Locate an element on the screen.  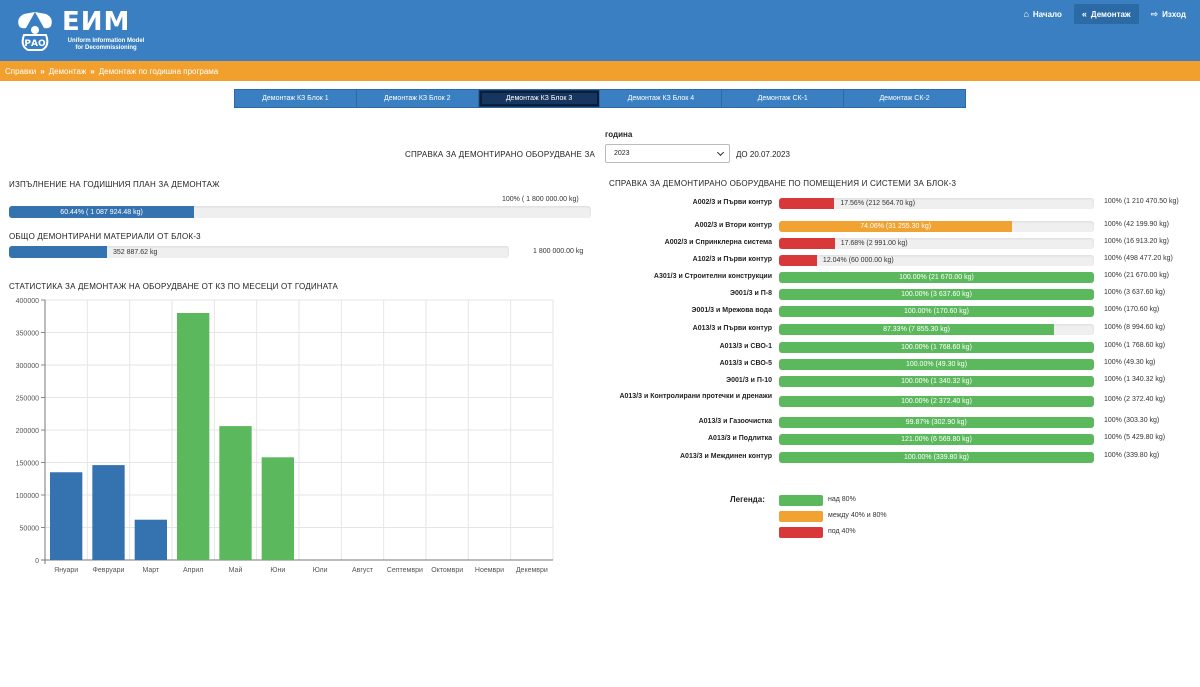
room-row-label: А301/3 и Строителни конструкции is located at coordinates (712, 276).